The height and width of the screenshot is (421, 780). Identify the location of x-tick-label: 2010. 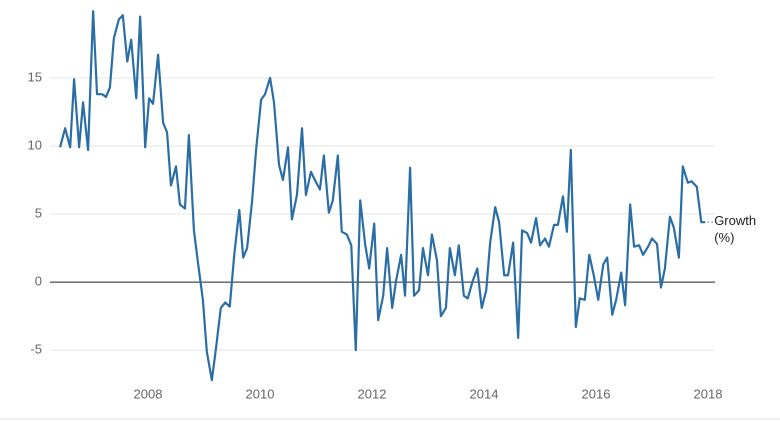
(260, 393).